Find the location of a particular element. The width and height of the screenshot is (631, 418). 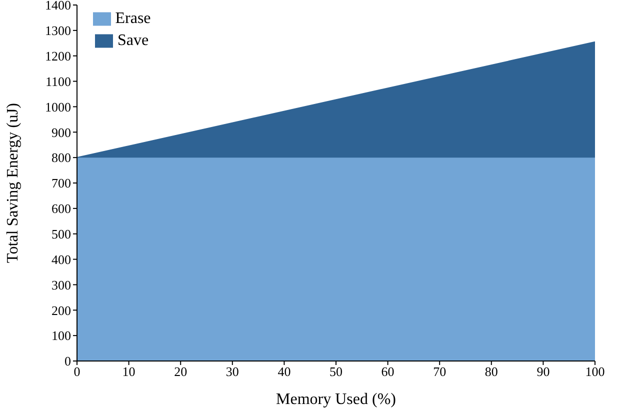

x-tick-label: 30 is located at coordinates (232, 372).